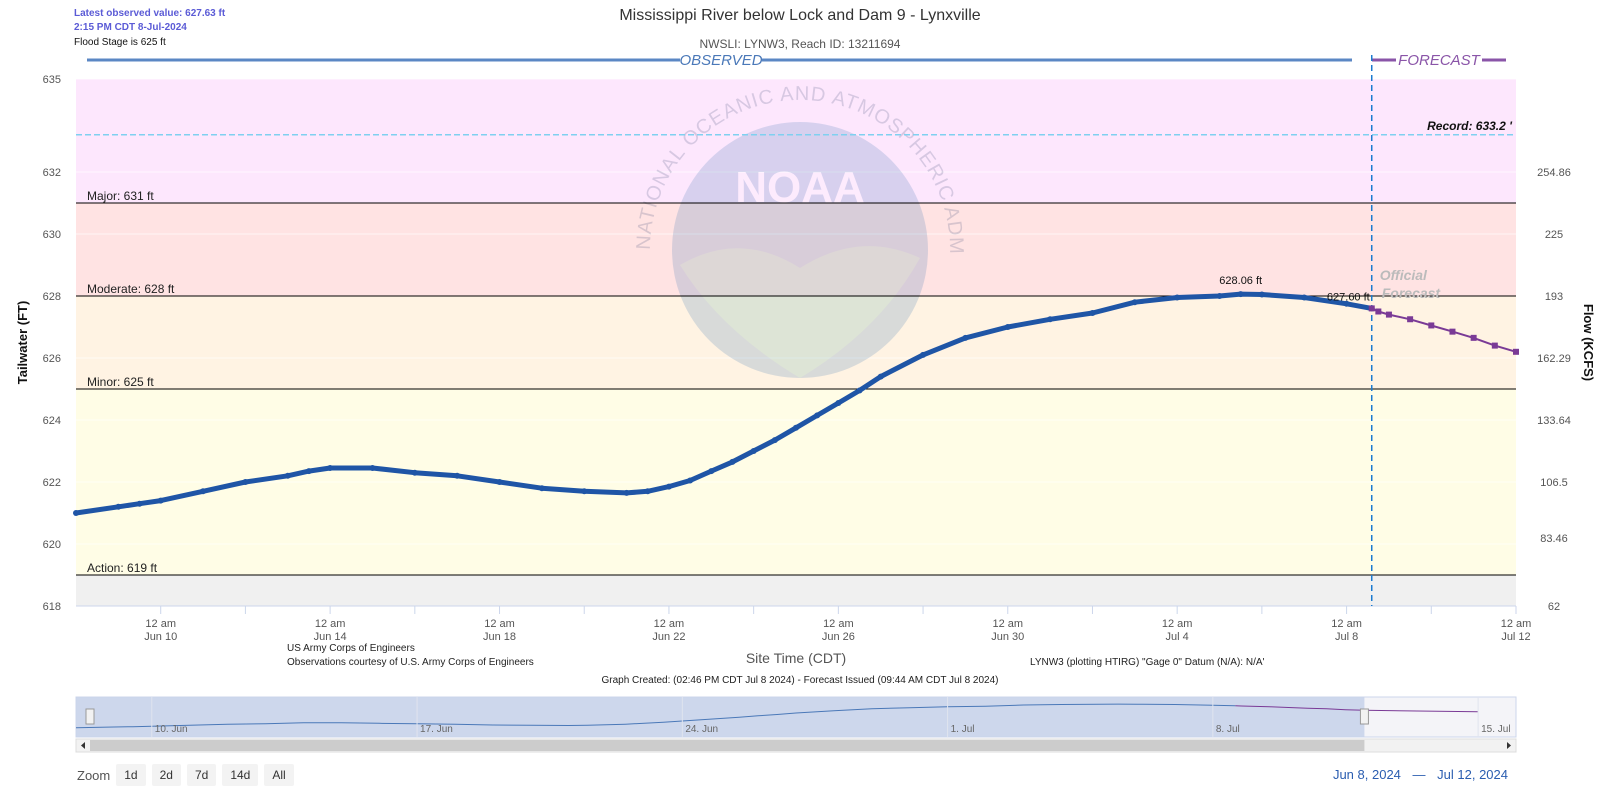 This screenshot has width=1600, height=800. I want to click on navigator-label: 1. Jul, so click(963, 729).